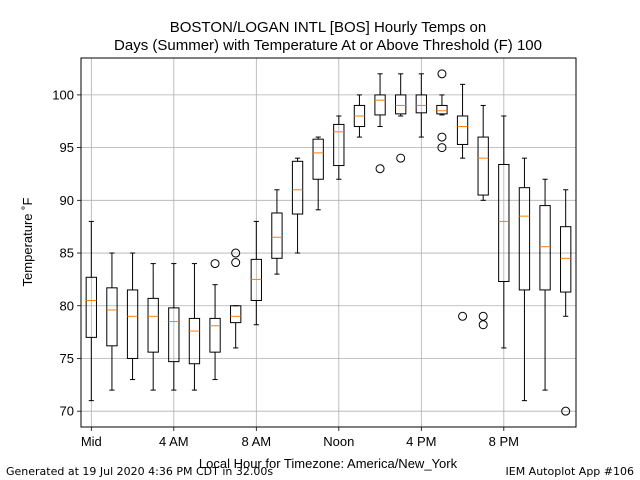  I want to click on x-axis: Mid 4 AM 8 AM Noon 4 PM 8 PM, so click(300, 438).